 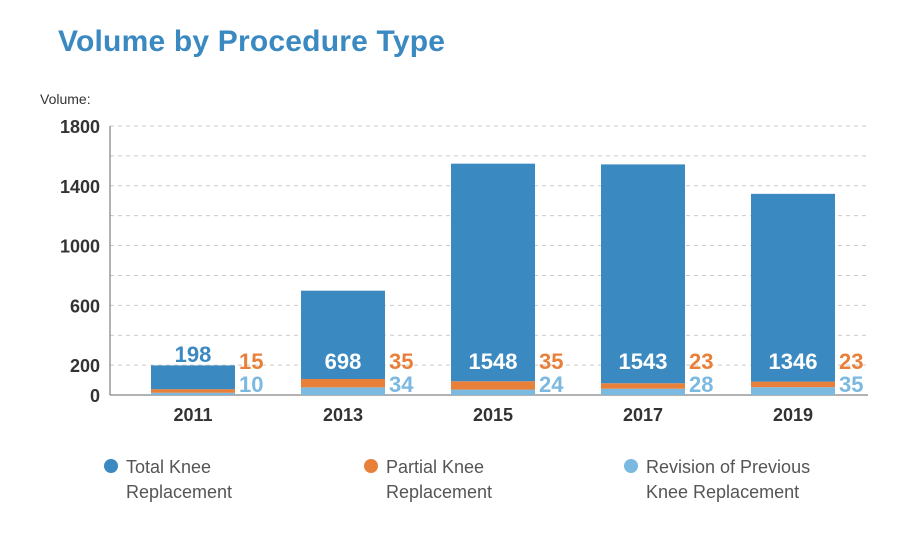 I want to click on legend-item-revision: Revision of Previous Knee Replacement, so click(x=750, y=480).